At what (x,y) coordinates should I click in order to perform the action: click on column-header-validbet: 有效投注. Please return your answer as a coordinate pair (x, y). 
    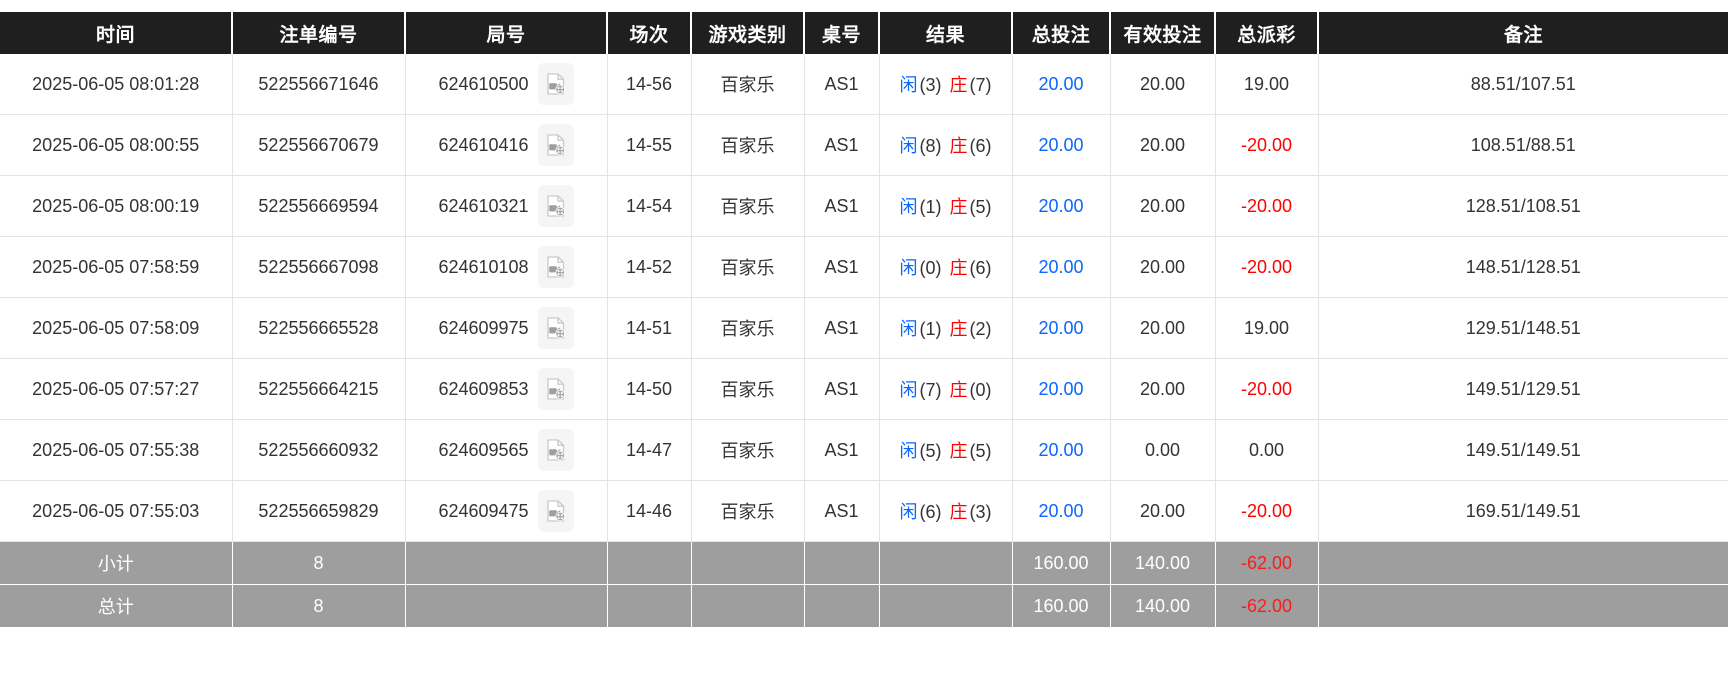
    Looking at the image, I should click on (1163, 33).